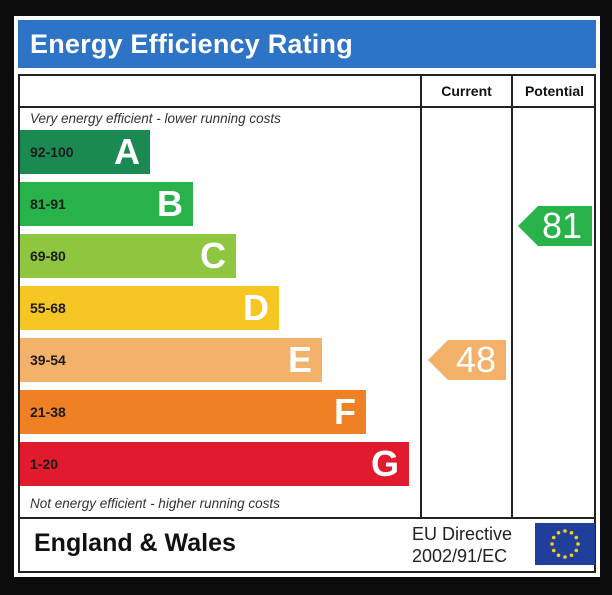 Image resolution: width=612 pixels, height=595 pixels. Describe the element at coordinates (462, 534) in the screenshot. I see `directive-line1: EU Directive` at that location.